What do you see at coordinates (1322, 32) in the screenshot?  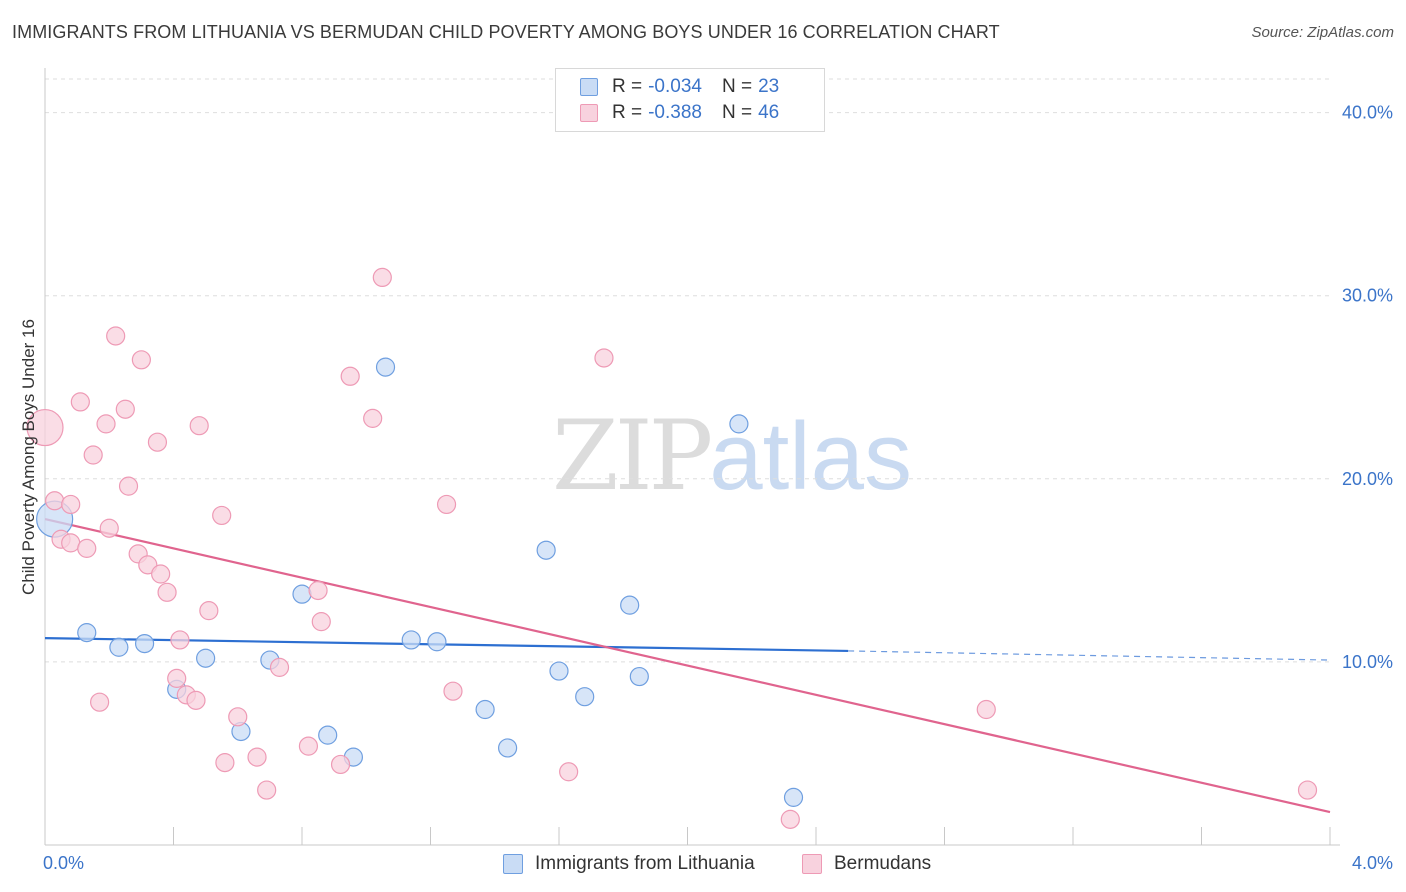 I see `chart-source: Source: ZipAtlas.com` at bounding box center [1322, 32].